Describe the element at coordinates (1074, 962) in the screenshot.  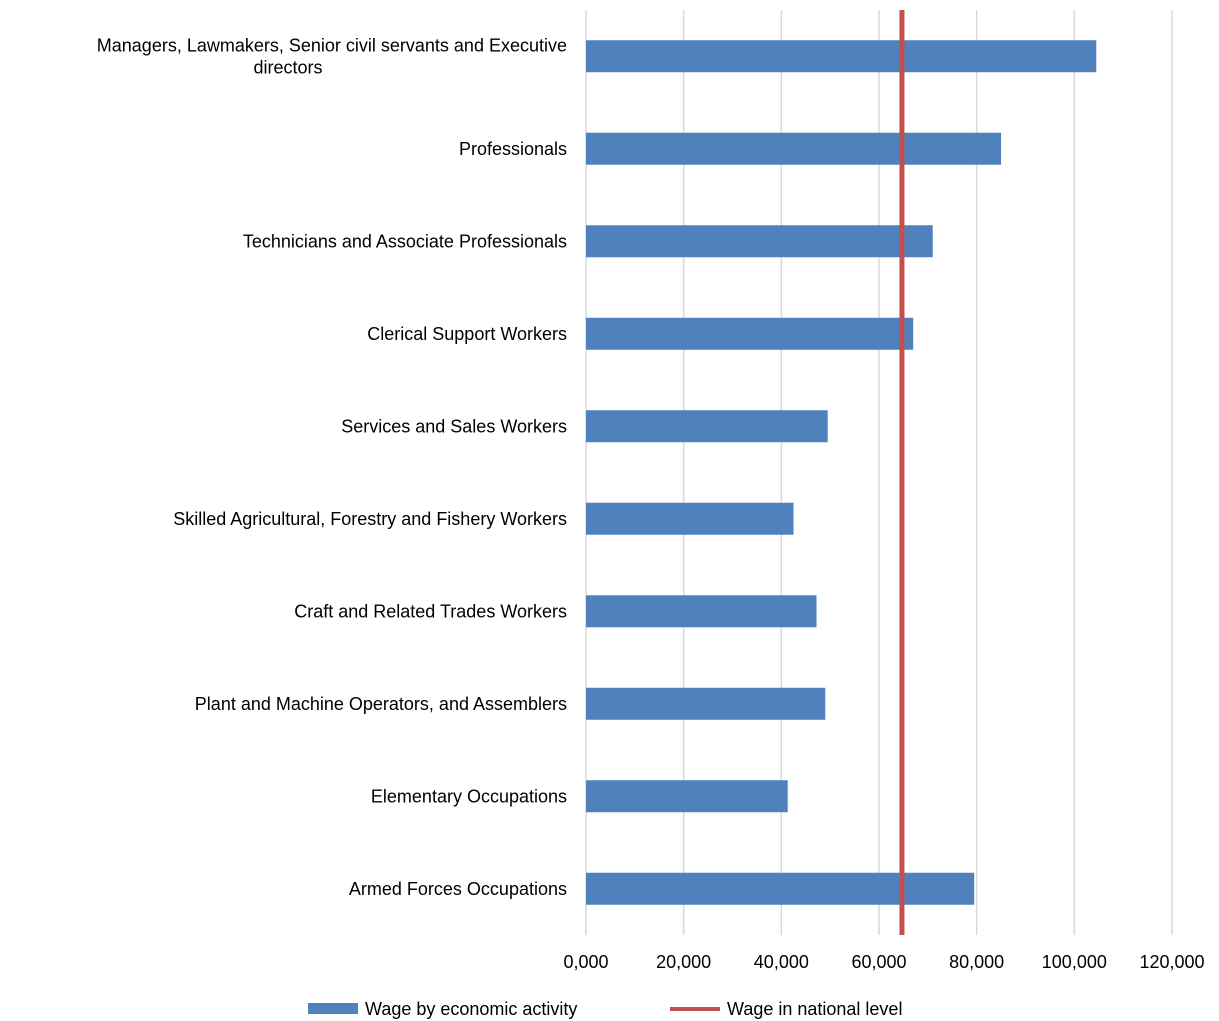
I see `x-tick-label: 100,000` at that location.